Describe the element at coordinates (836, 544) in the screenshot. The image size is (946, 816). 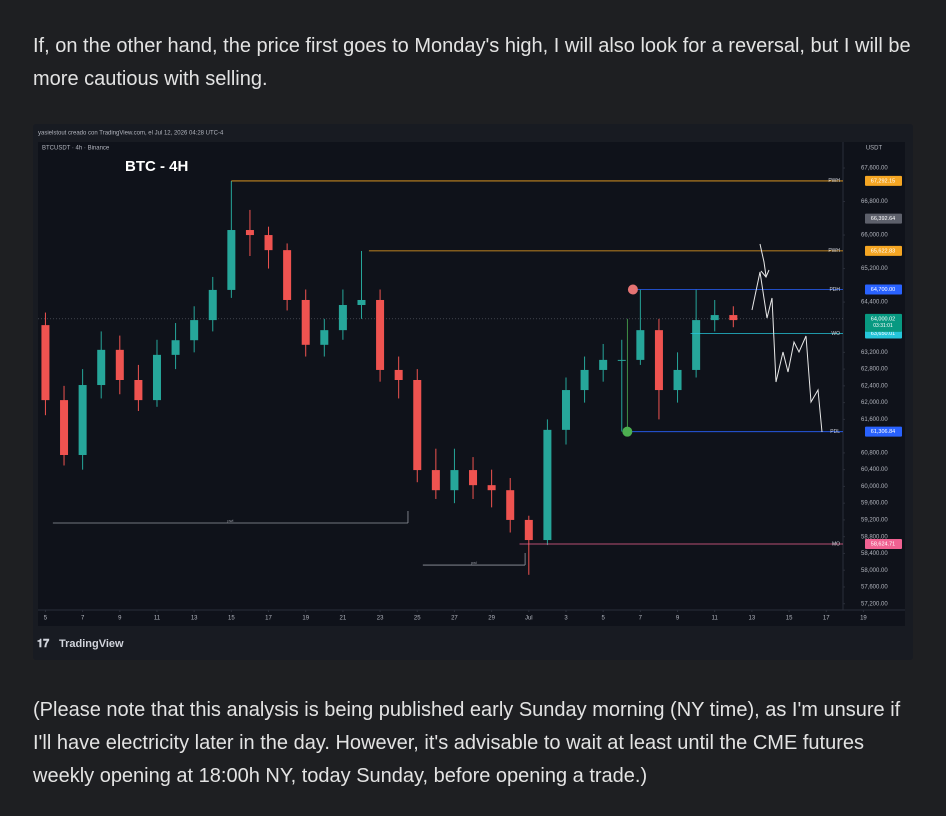
I see `level-name: MO` at that location.